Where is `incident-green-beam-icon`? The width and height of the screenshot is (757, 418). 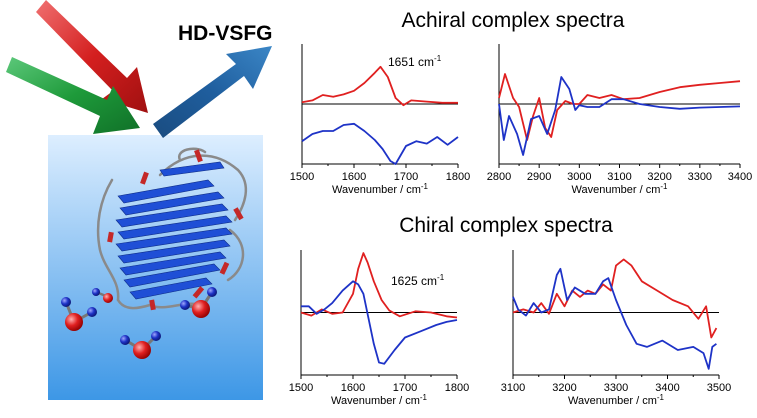 incident-green-beam-icon is located at coordinates (73, 95).